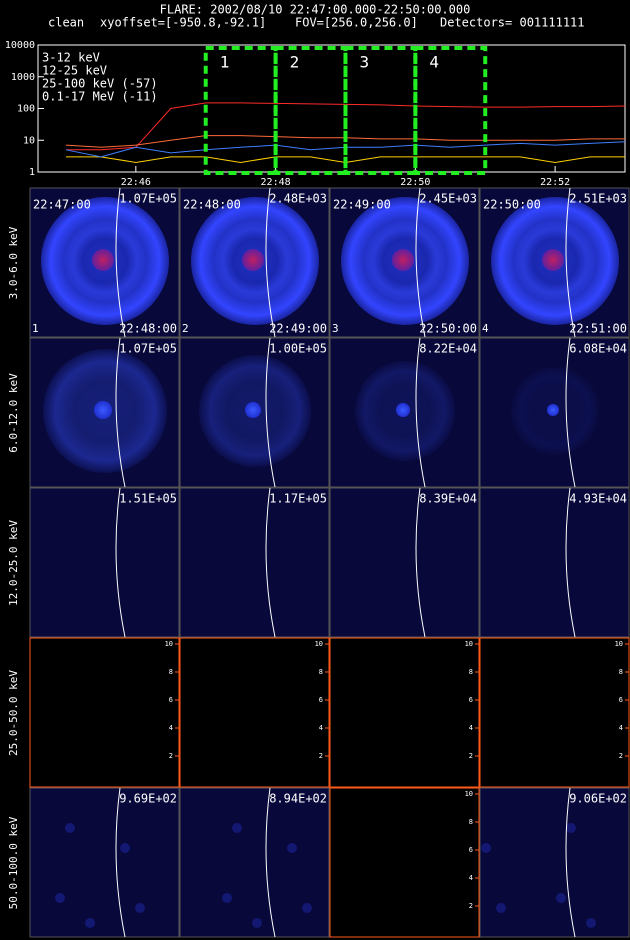 The width and height of the screenshot is (630, 940). Describe the element at coordinates (295, 62) in the screenshot. I see `time-box-label: 2` at that location.